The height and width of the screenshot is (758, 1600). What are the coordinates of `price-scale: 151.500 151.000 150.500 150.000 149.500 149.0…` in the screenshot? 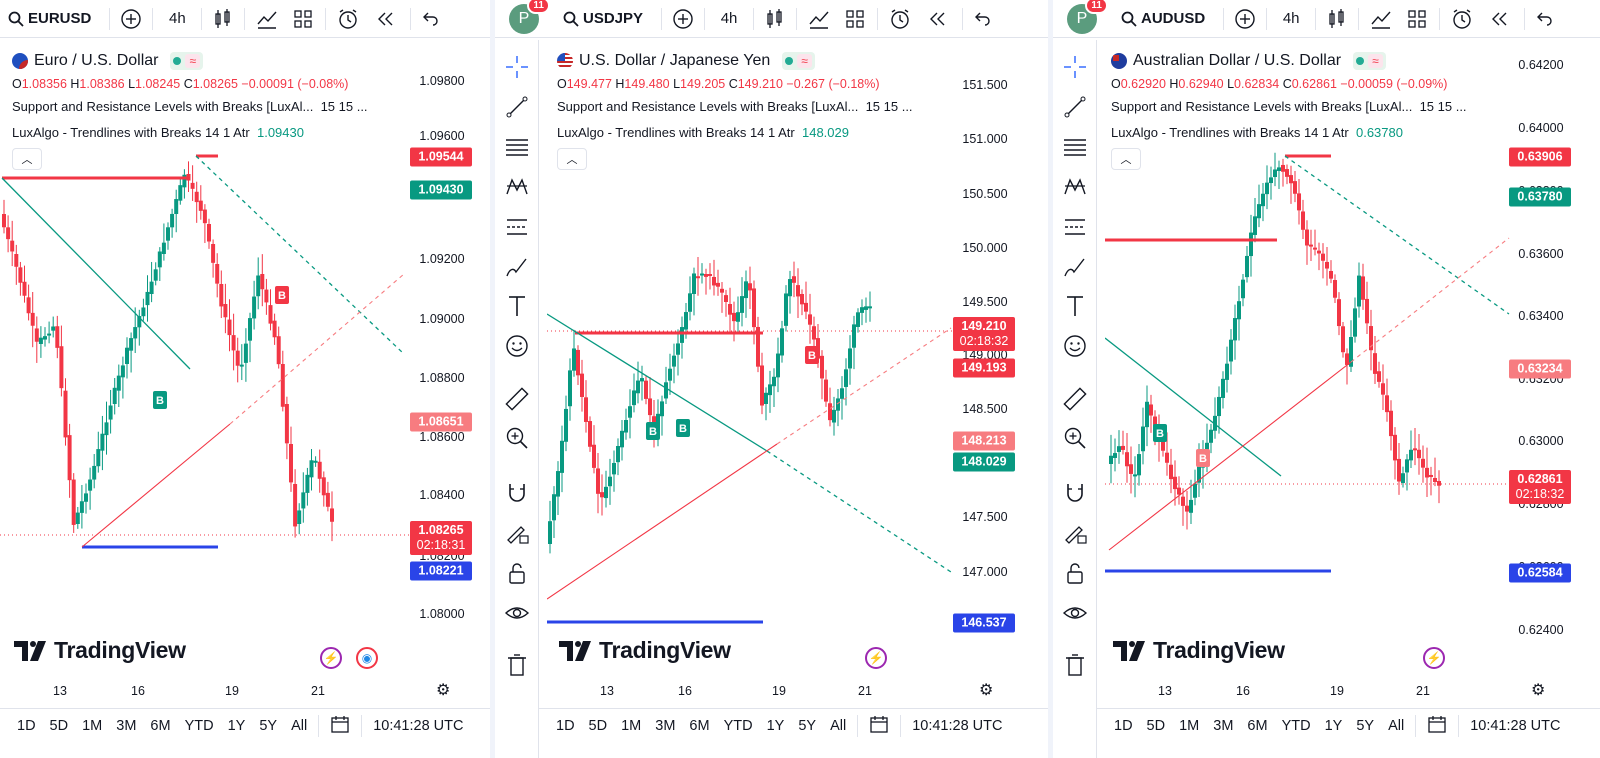 It's located at (985, 364).